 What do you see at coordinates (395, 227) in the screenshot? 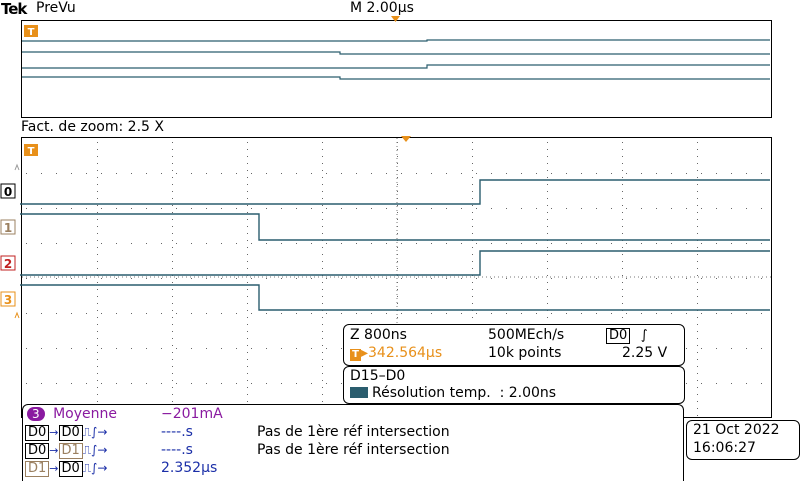
I see `trace-d1` at bounding box center [395, 227].